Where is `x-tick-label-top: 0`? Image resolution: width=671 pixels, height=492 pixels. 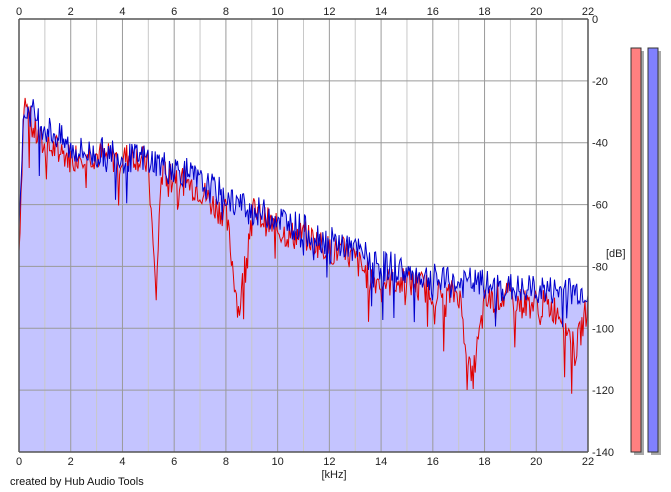 x-tick-label-top: 0 is located at coordinates (19, 12).